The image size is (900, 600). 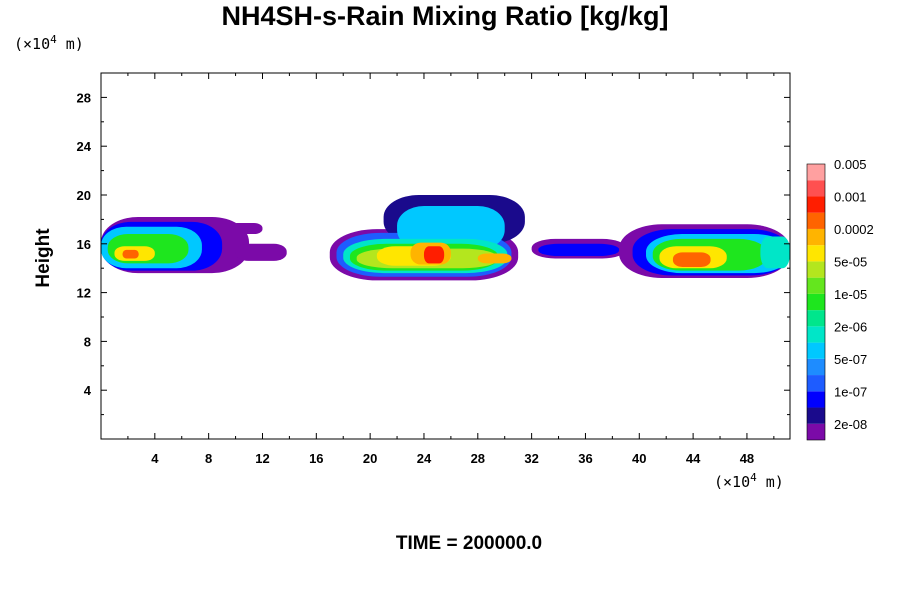 I want to click on y-tick-label: 8, so click(x=87, y=341).